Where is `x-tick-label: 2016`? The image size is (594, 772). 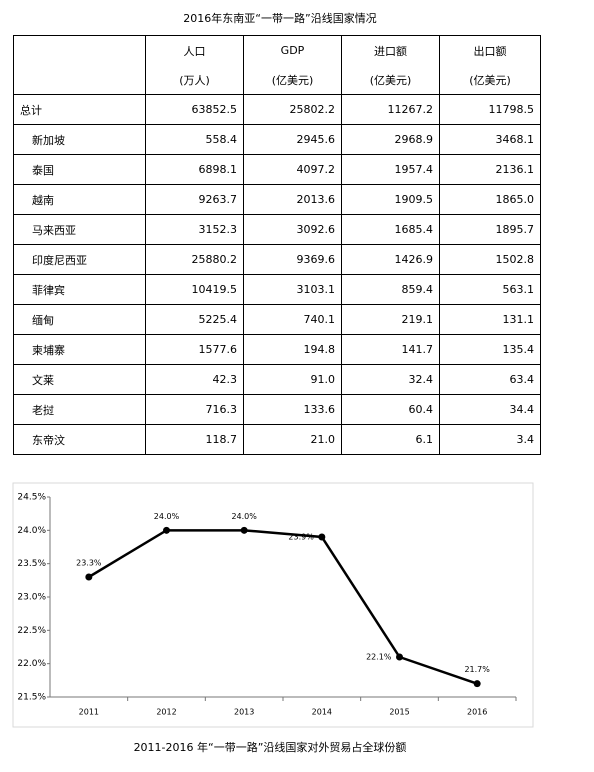 x-tick-label: 2016 is located at coordinates (477, 712).